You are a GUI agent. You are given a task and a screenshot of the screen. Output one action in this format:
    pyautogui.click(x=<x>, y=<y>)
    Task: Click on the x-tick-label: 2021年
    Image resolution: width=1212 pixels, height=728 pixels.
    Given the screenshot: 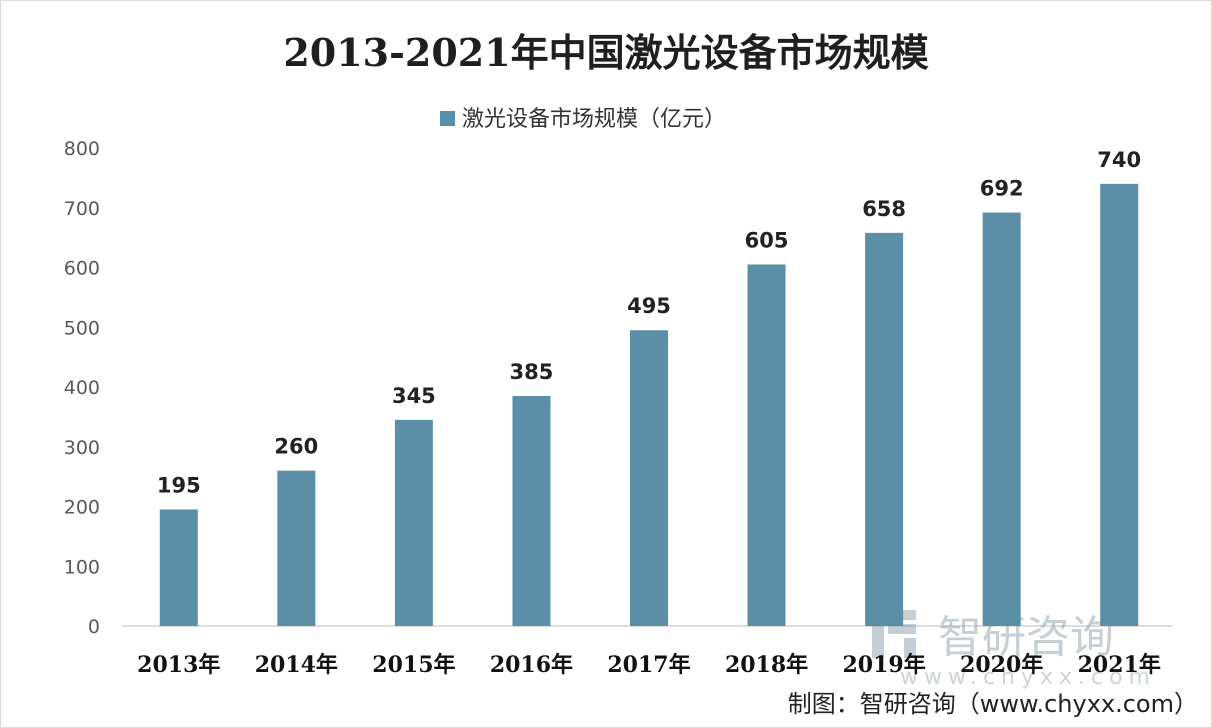 What is the action you would take?
    pyautogui.click(x=1119, y=665)
    